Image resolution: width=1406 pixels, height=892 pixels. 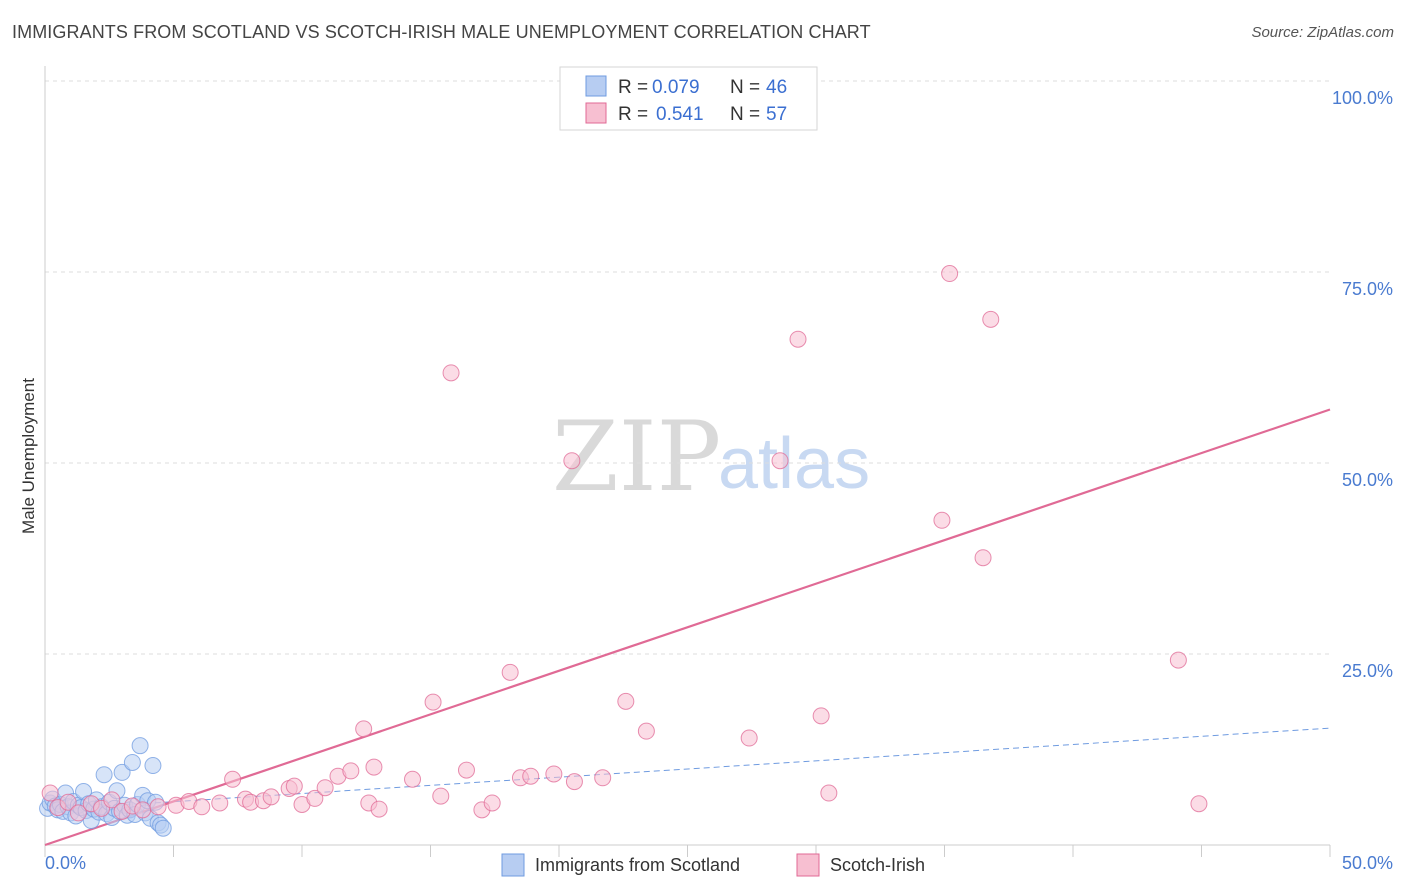 What do you see at coordinates (65, 863) in the screenshot?
I see `x-tick-label: 0.0%` at bounding box center [65, 863].